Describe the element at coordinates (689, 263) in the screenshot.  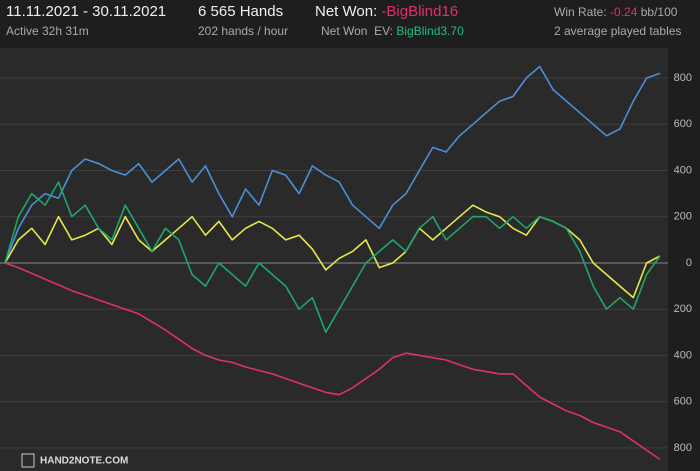
I see `y-tick-label: 0` at that location.